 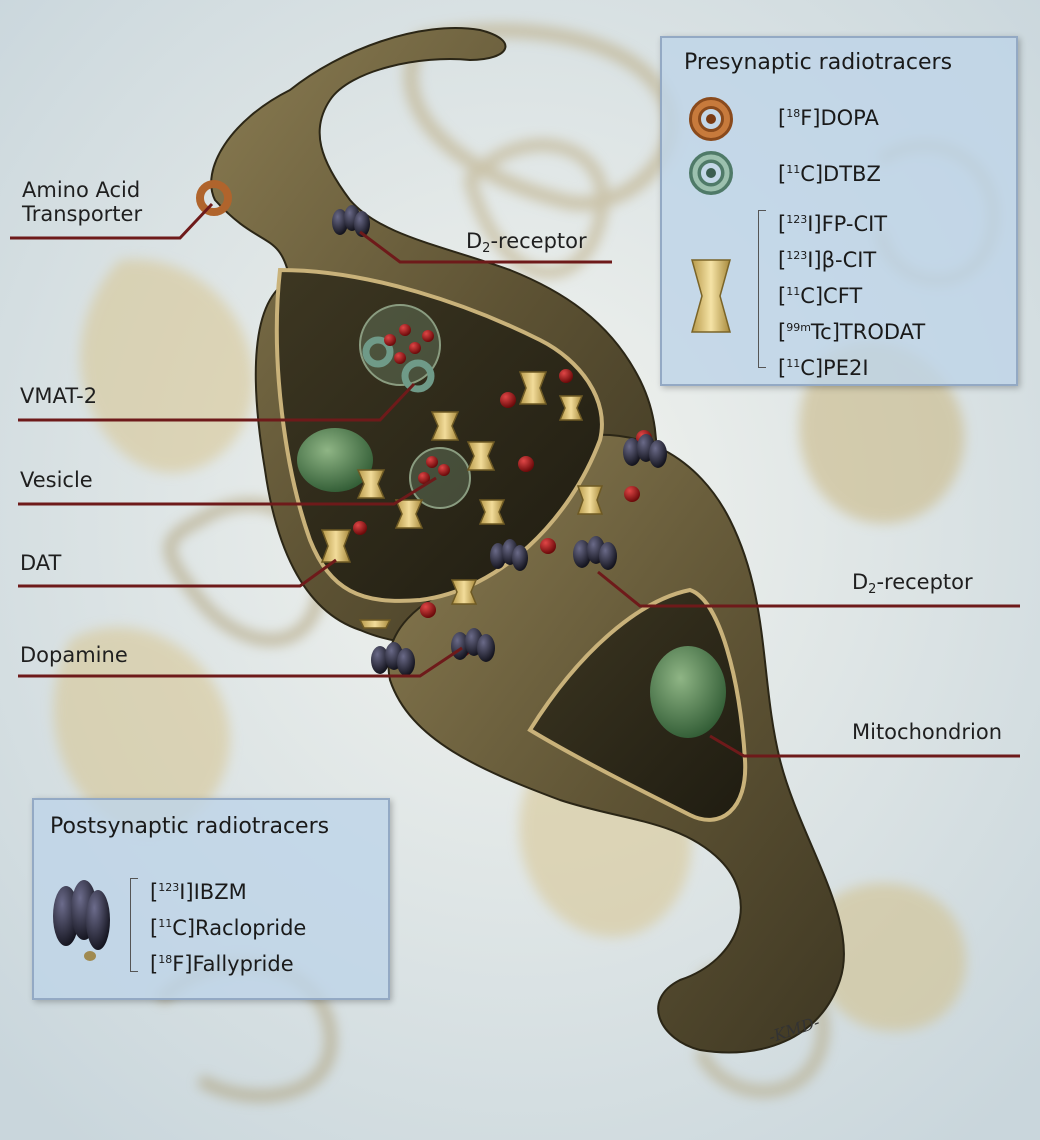 I want to click on d2-receptor-icon, so click(x=81, y=920).